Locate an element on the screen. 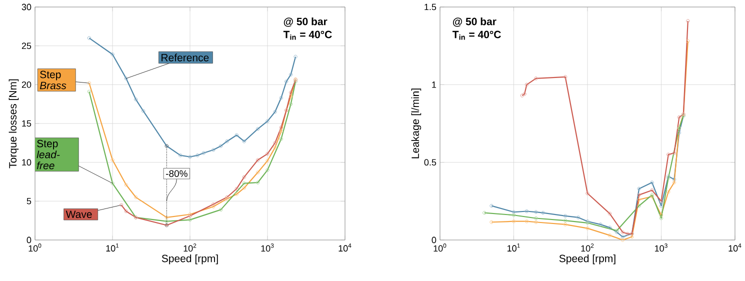  text: Reference is located at coordinates (185, 58).